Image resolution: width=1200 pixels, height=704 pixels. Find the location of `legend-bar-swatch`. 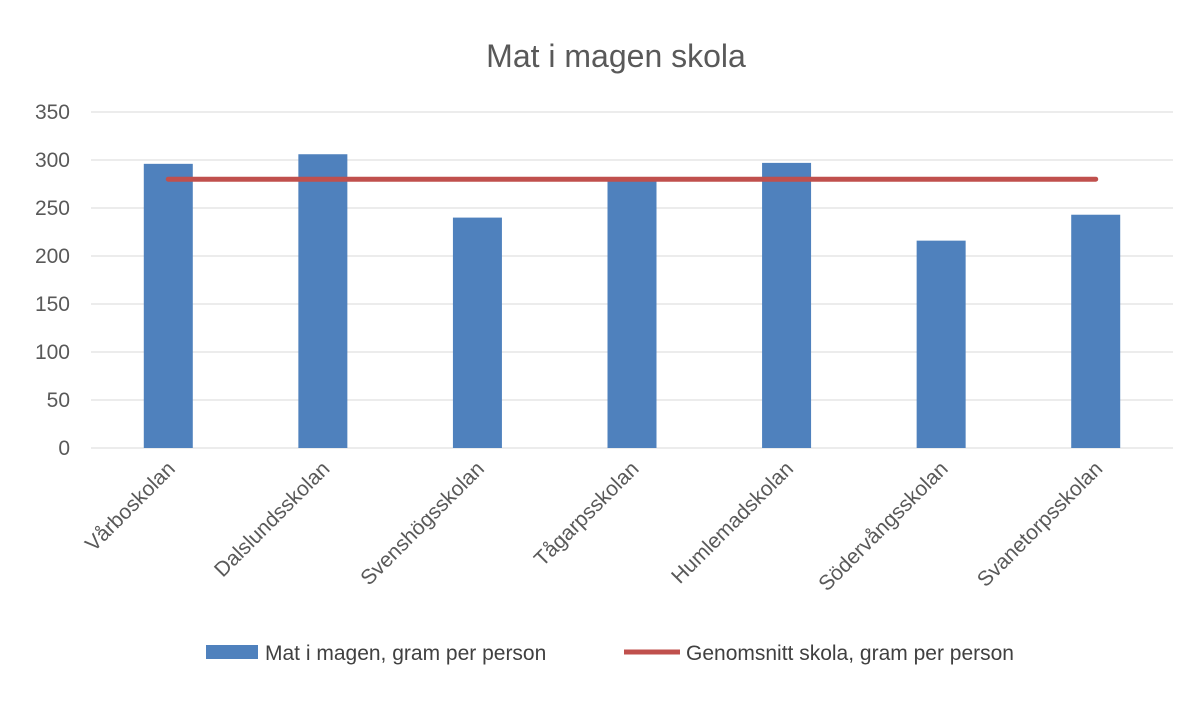

legend-bar-swatch is located at coordinates (232, 652).